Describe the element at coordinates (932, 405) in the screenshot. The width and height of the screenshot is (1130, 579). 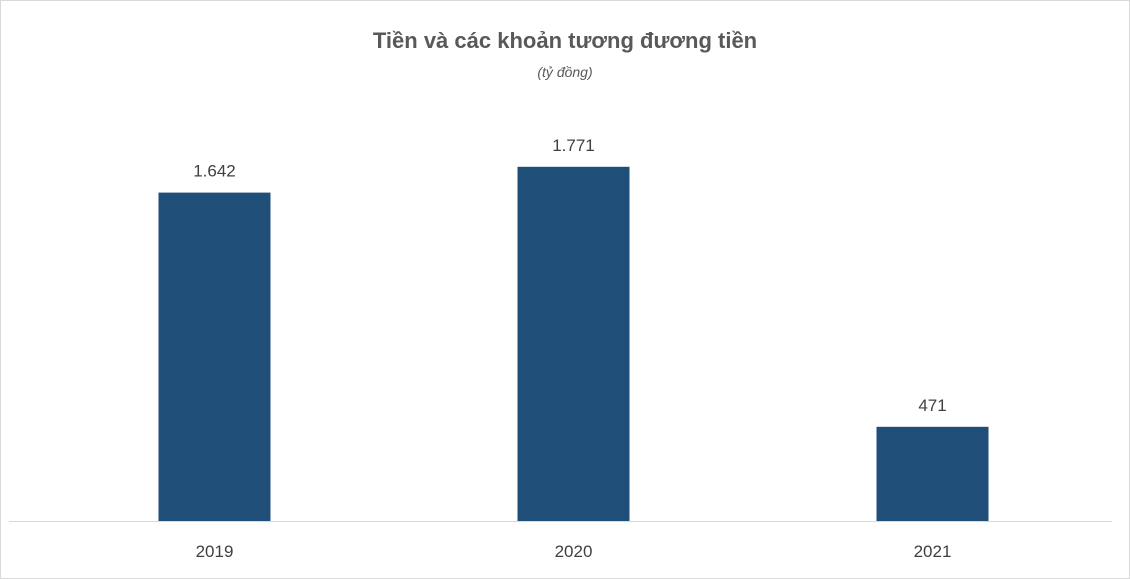
I see `data-label-2021: 471` at that location.